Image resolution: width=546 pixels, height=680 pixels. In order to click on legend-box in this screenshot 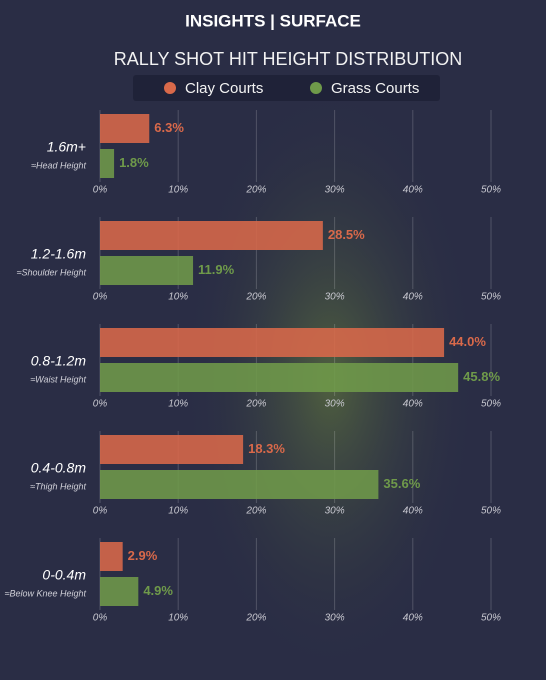, I will do `click(286, 88)`.